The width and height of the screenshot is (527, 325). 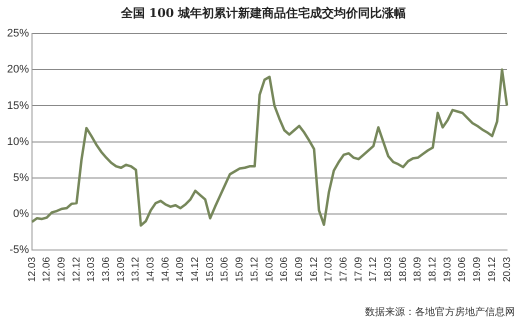 I want to click on x-tick-label: 12.09, so click(x=62, y=269).